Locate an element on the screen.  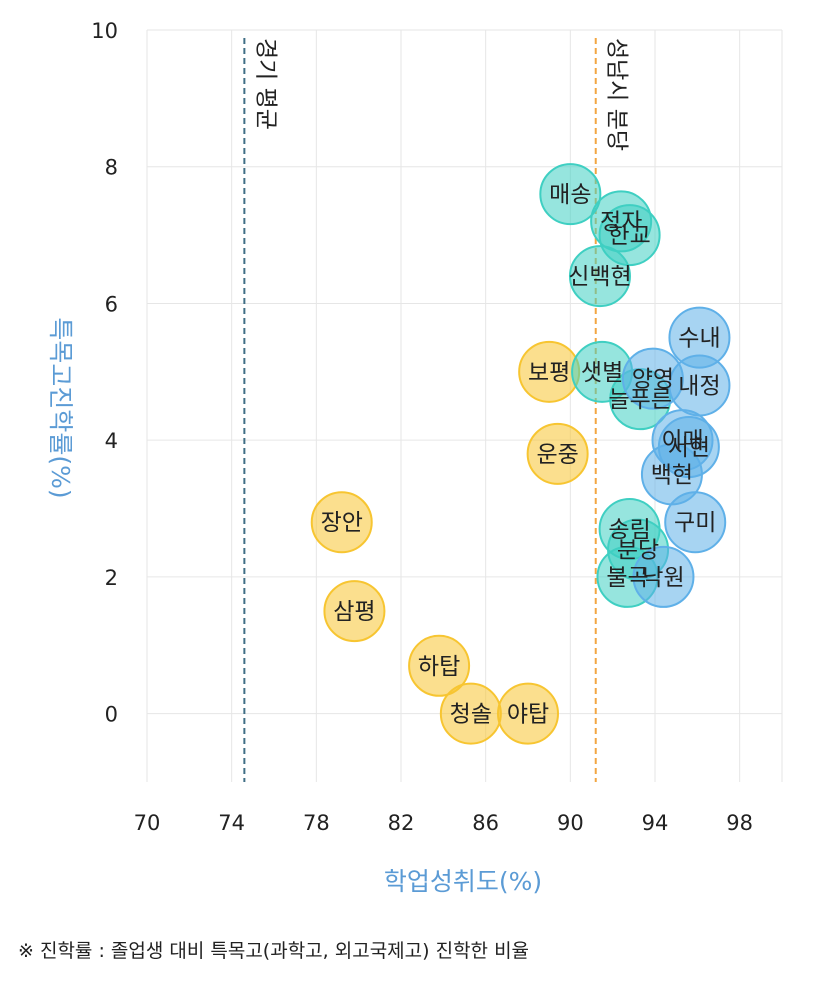
y-axis-title: 특목고진학률(%) is located at coordinates (60, 407).